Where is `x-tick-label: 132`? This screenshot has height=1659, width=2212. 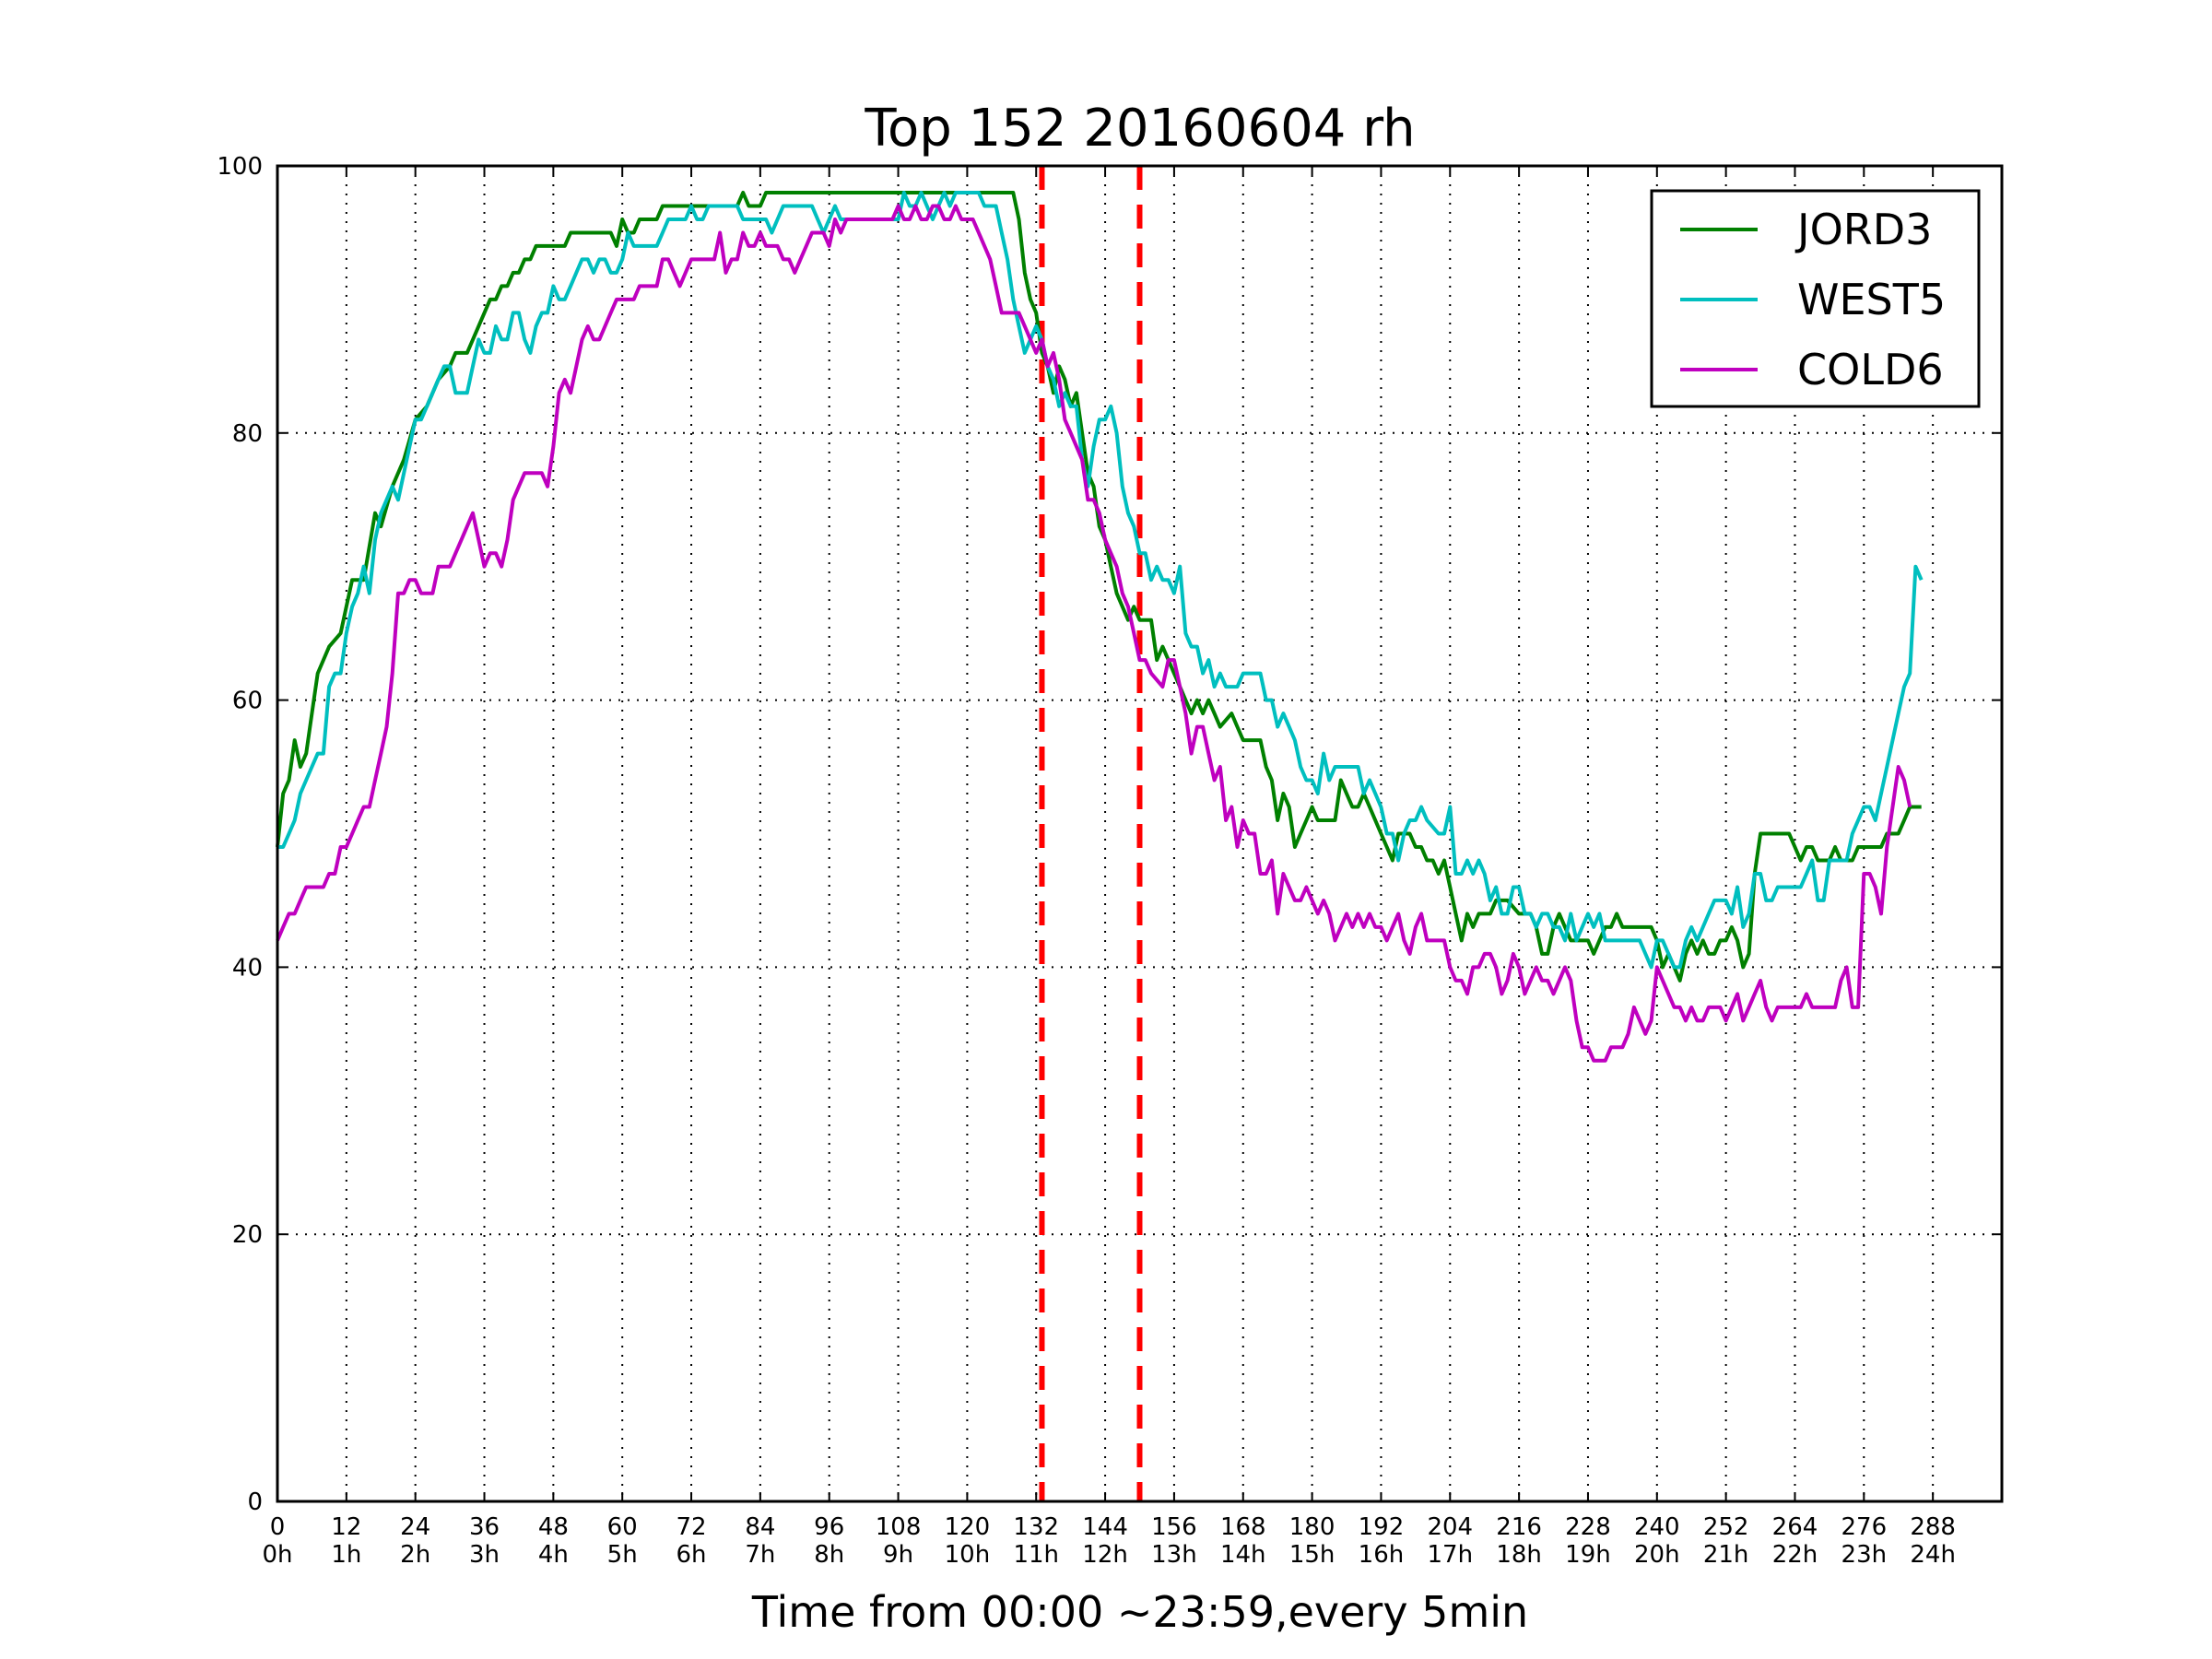
x-tick-label: 132 is located at coordinates (1036, 1527).